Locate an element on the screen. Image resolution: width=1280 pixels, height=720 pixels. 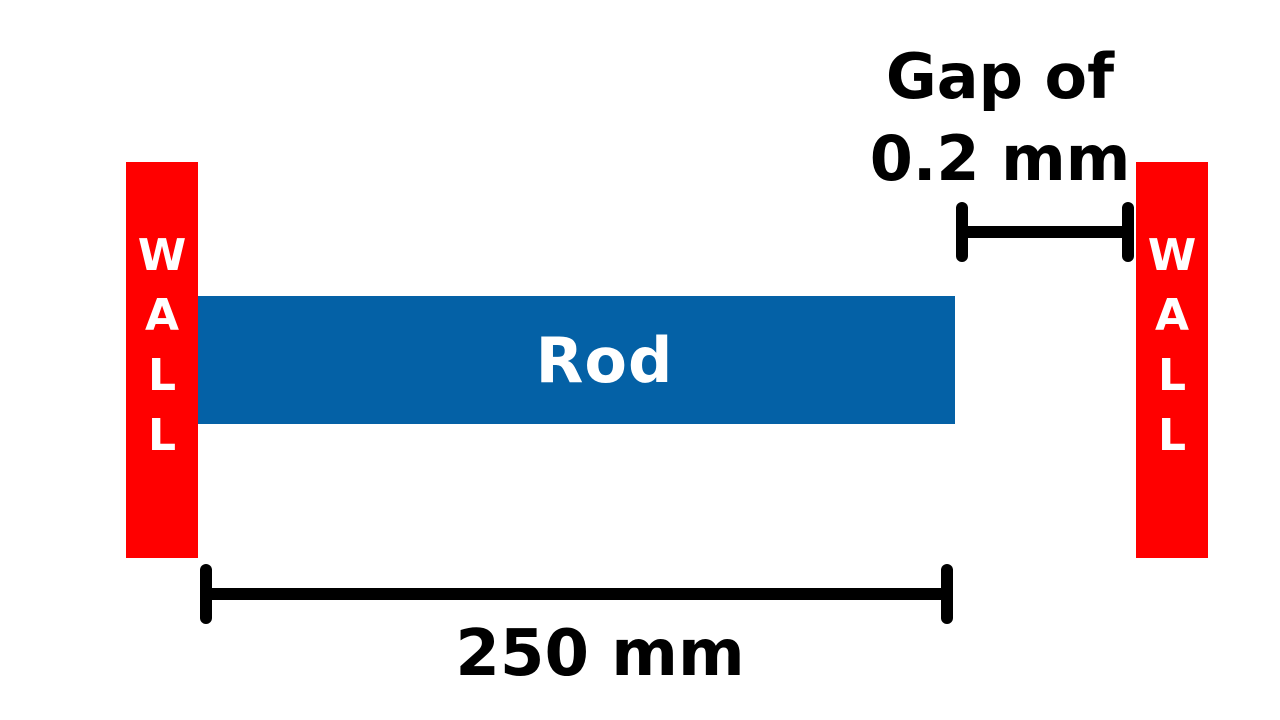
left-wall-letter: W is located at coordinates (162, 255).